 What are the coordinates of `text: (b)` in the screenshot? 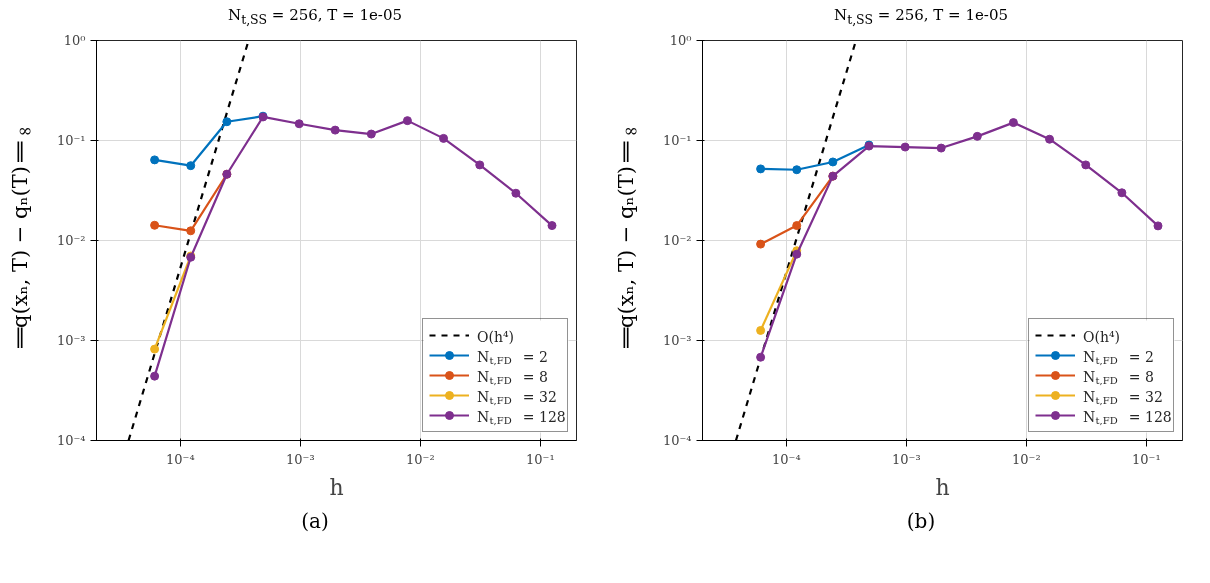 It's located at (921, 521).